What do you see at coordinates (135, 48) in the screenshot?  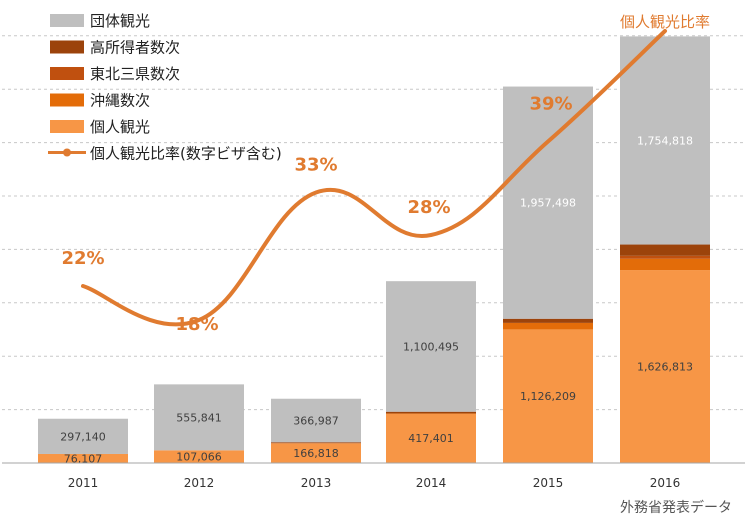 I see `legend-label: 高所得者数次` at bounding box center [135, 48].